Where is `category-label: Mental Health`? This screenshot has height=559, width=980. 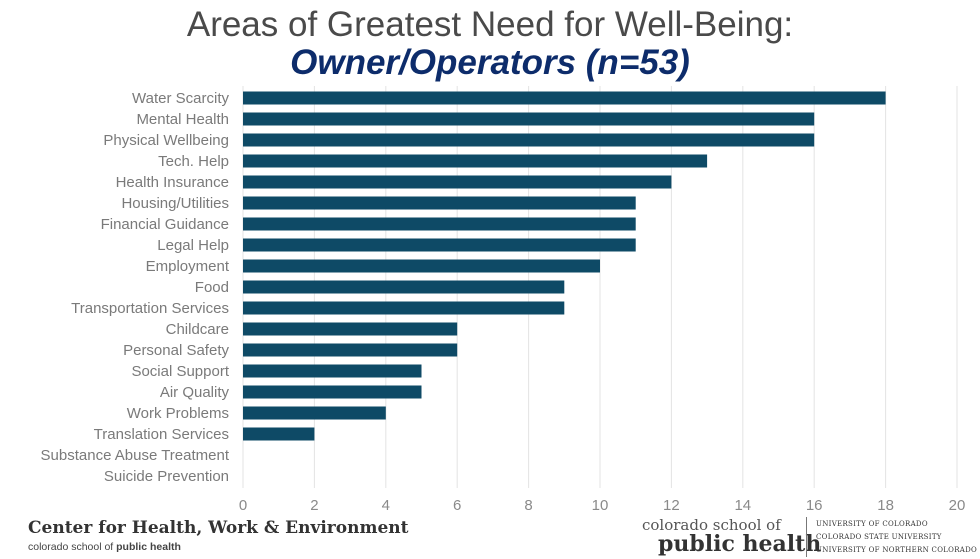
category-label: Mental Health is located at coordinates (182, 119).